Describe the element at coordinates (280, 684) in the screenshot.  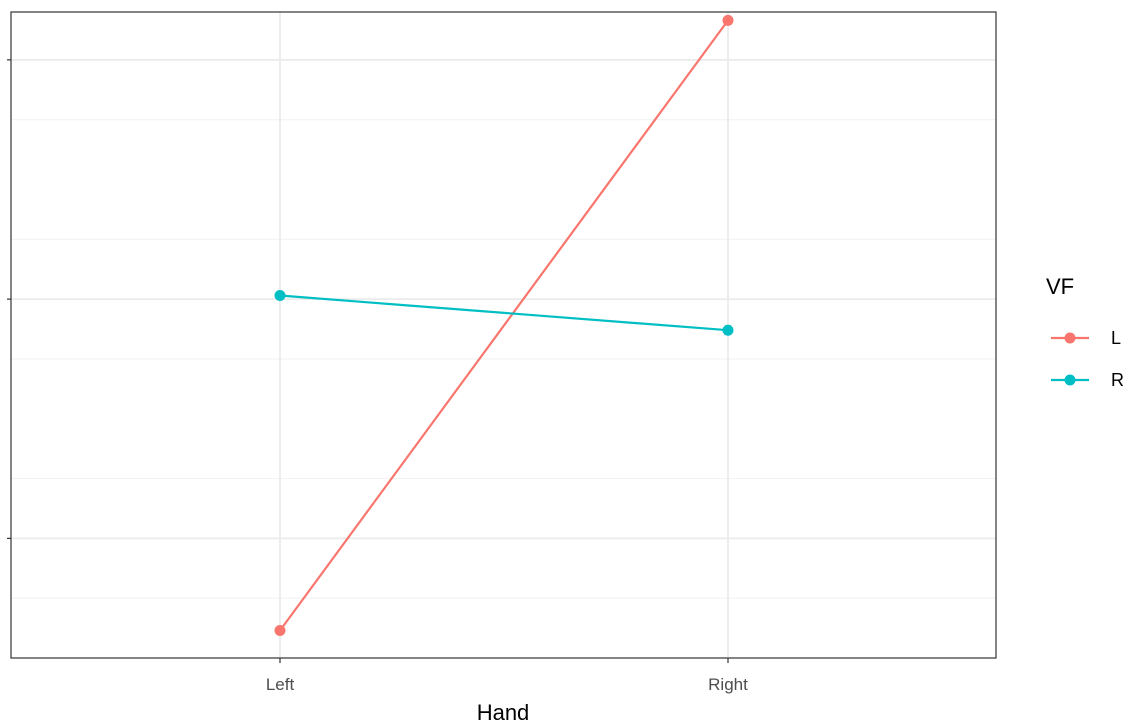
I see `x-tick-label: Left` at that location.